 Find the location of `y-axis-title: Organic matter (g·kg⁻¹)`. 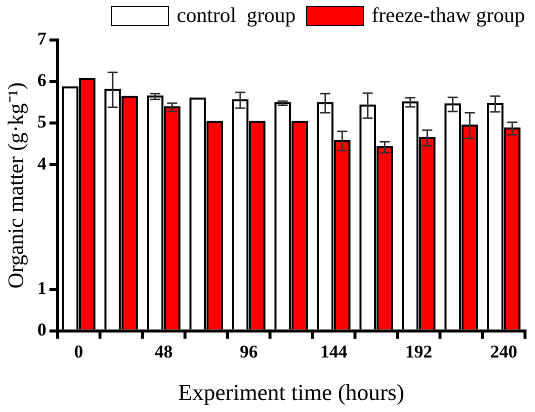

y-axis-title: Organic matter (g·kg⁻¹) is located at coordinates (15, 185).